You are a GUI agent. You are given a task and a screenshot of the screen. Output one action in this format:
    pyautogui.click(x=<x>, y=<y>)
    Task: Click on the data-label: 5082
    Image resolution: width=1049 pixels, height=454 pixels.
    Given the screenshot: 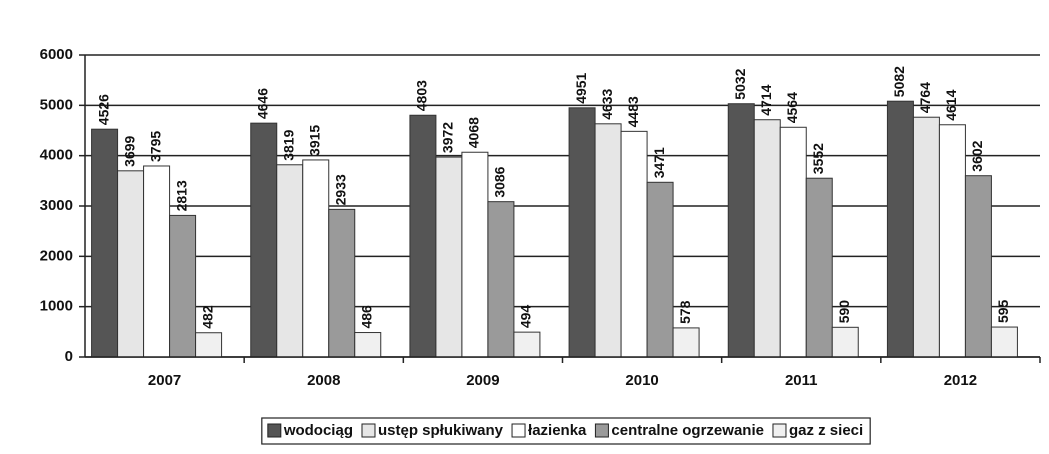 What is the action you would take?
    pyautogui.click(x=899, y=81)
    